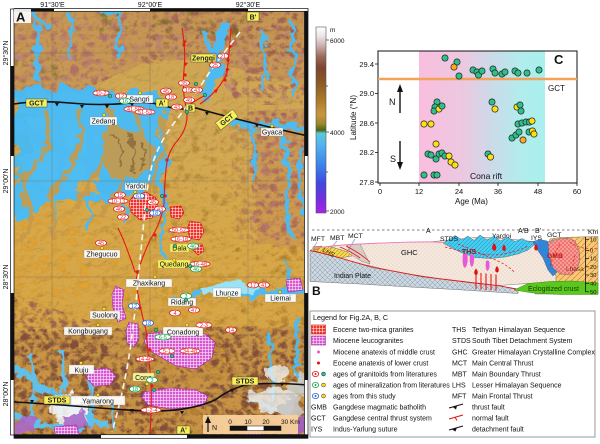 This screenshot has width=600, height=444. Describe the element at coordinates (181, 240) in the screenshot. I see `svg-text: 16-18` at that location.